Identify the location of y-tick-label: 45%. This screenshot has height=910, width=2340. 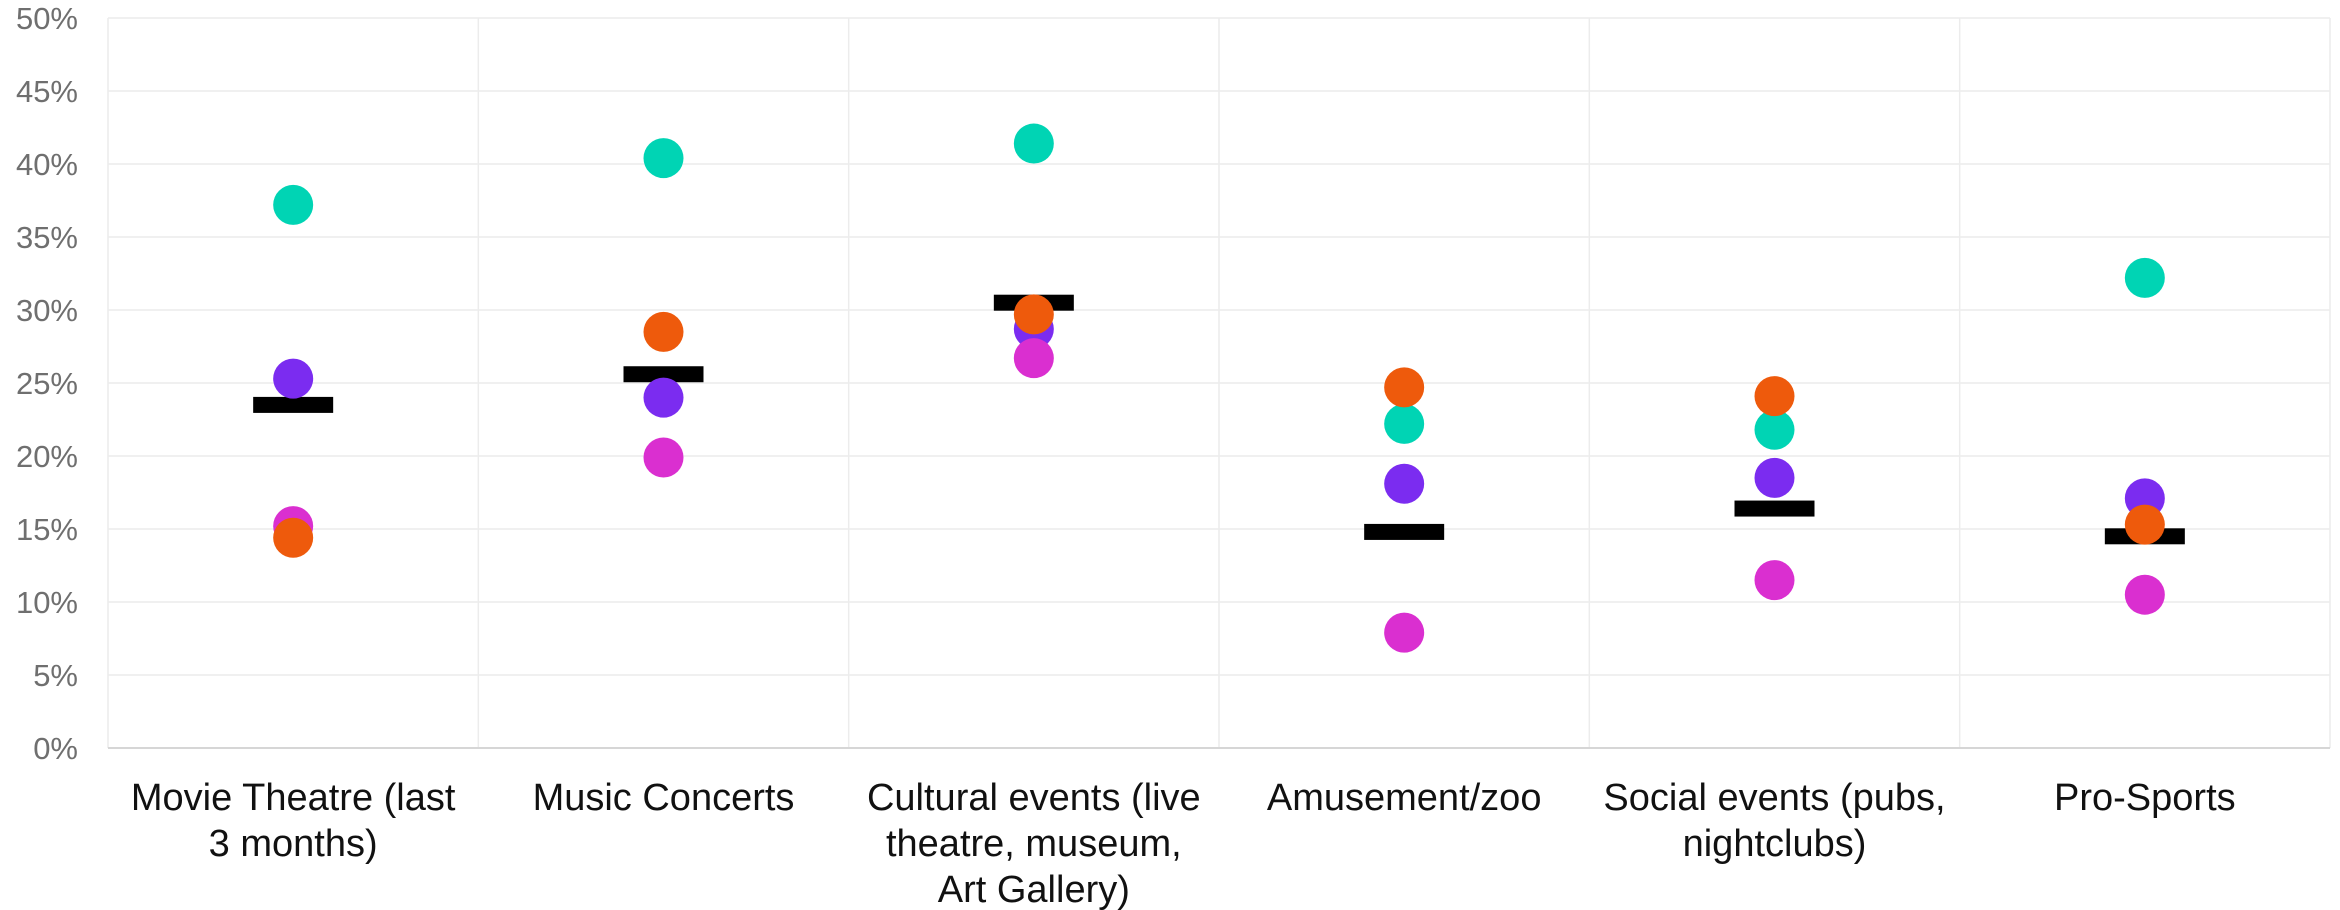
(47, 91).